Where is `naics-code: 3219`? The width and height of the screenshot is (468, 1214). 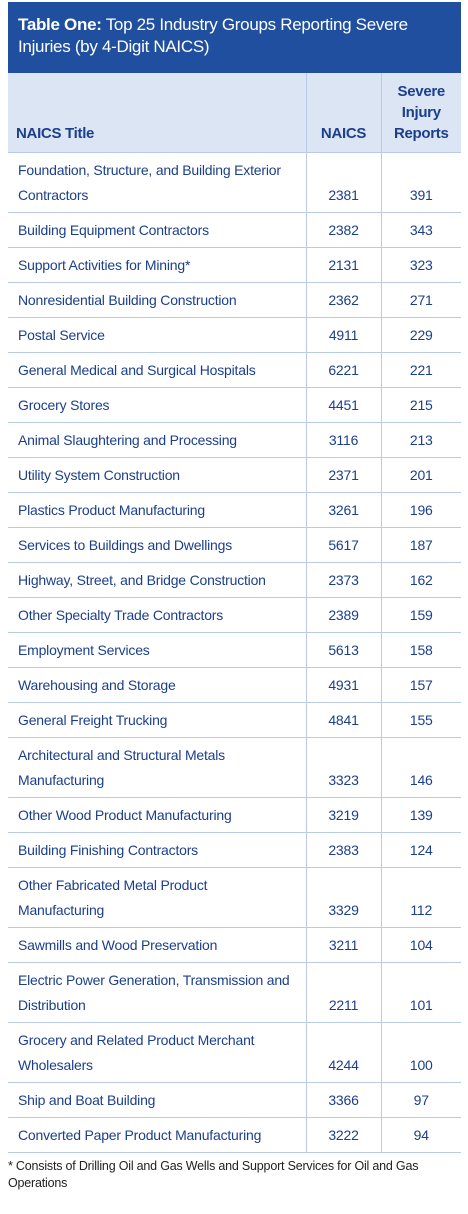
naics-code: 3219 is located at coordinates (343, 815).